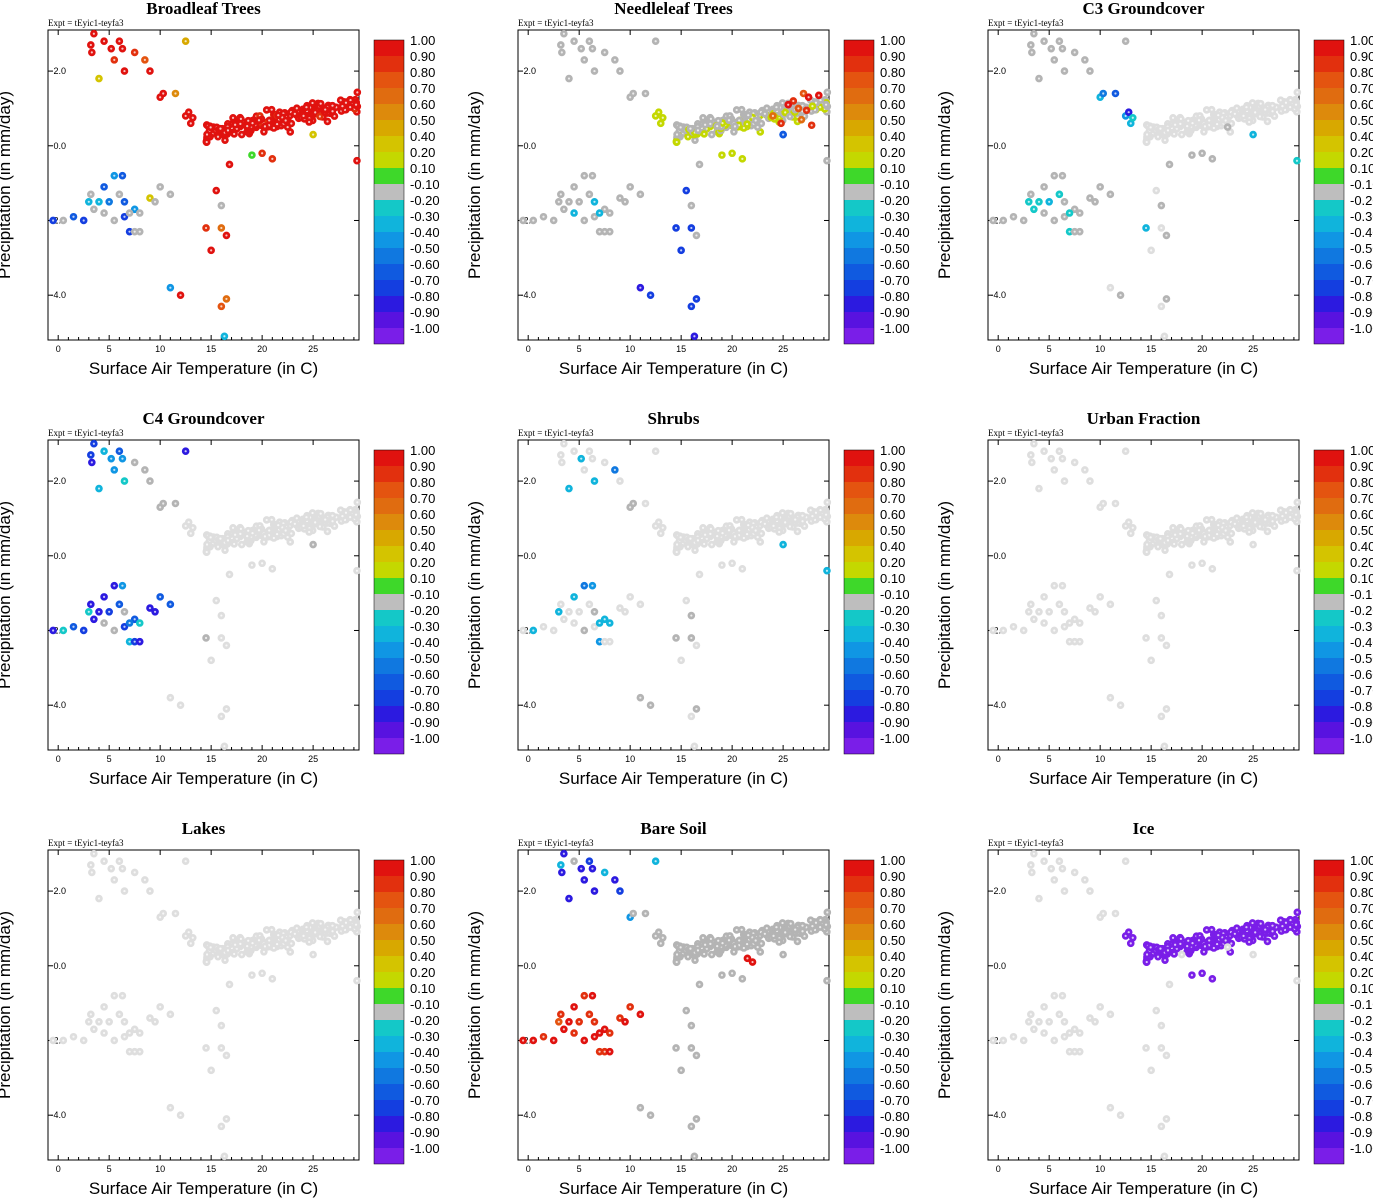  Describe the element at coordinates (1049, 759) in the screenshot. I see `x-tick-label: 5` at that location.